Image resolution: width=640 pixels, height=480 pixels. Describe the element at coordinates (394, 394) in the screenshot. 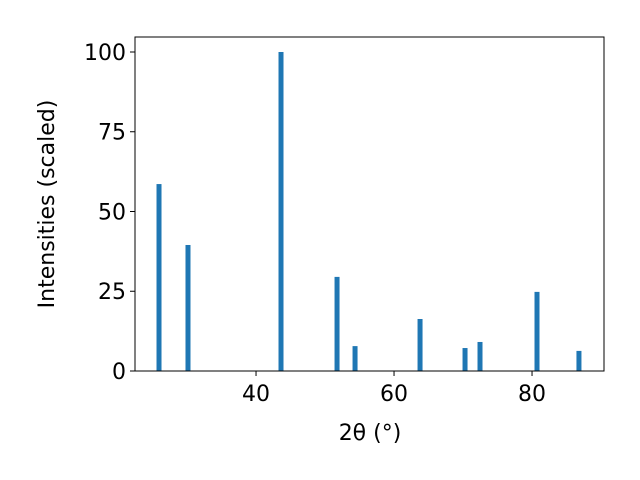

I see `x-tick-label: 60` at that location.